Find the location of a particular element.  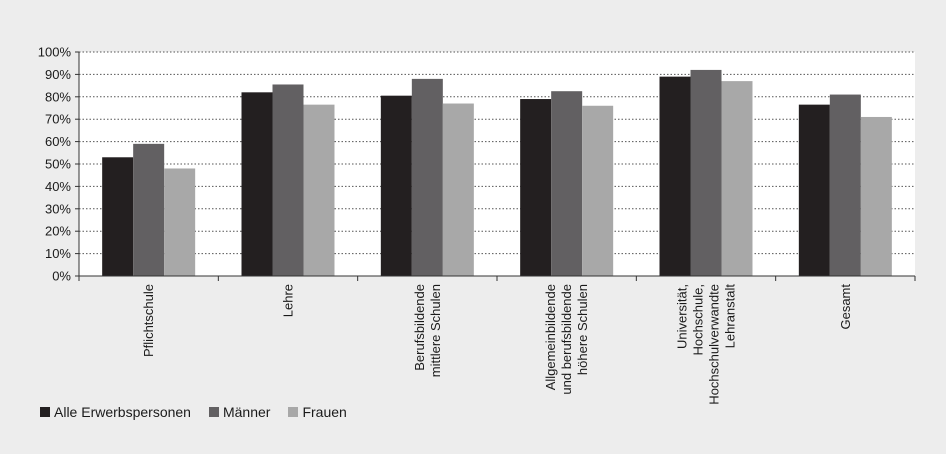

legend-label-alle: Alle Erwerbspersonen is located at coordinates (122, 412).